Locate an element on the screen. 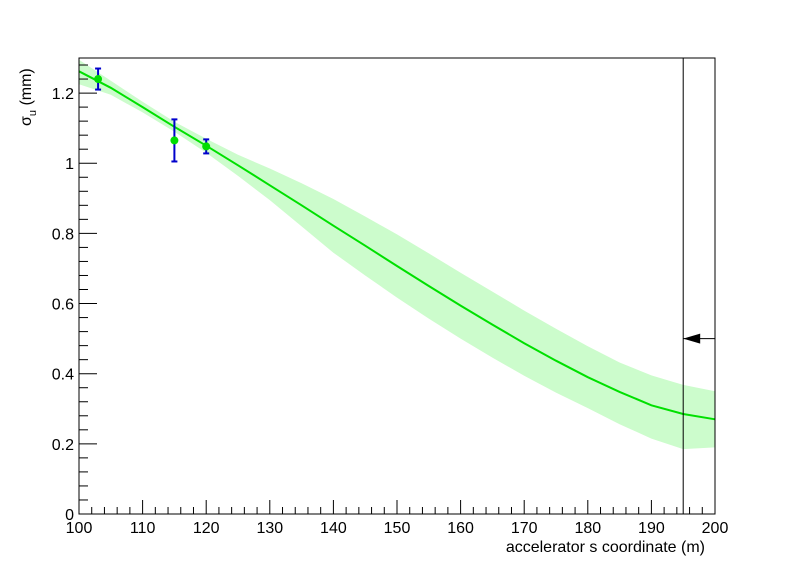 The height and width of the screenshot is (572, 796). x-tick-label: 180 is located at coordinates (587, 528).